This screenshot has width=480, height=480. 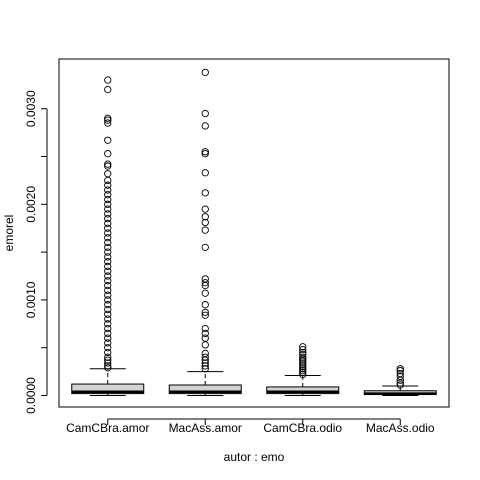 I want to click on box-group-MacAss.amor, so click(x=205, y=232).